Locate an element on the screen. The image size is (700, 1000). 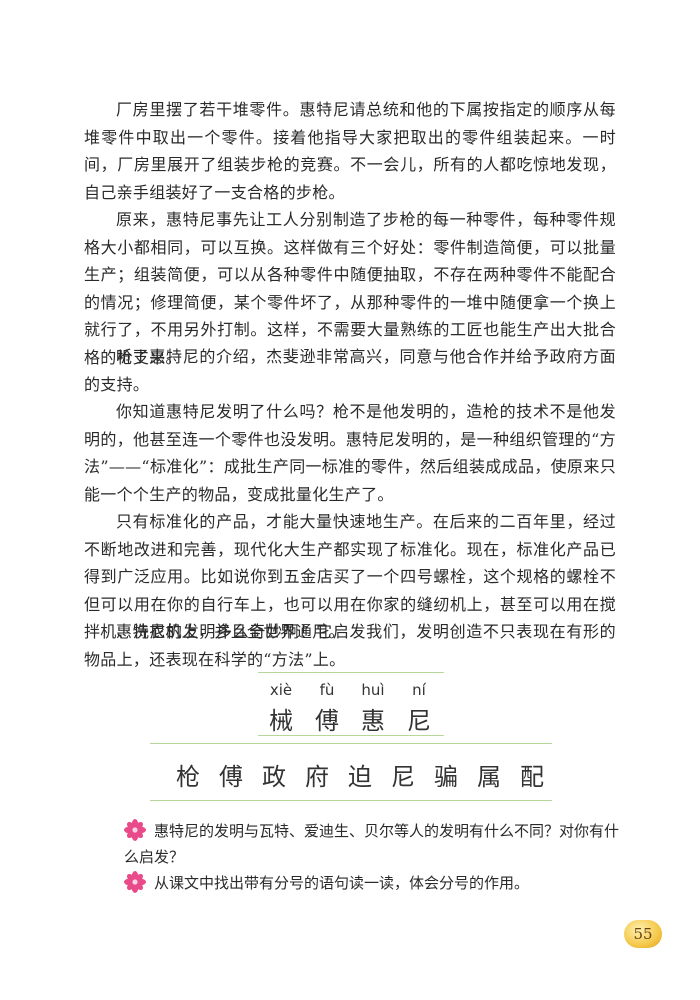
pinyin-item: huì is located at coordinates (373, 690).